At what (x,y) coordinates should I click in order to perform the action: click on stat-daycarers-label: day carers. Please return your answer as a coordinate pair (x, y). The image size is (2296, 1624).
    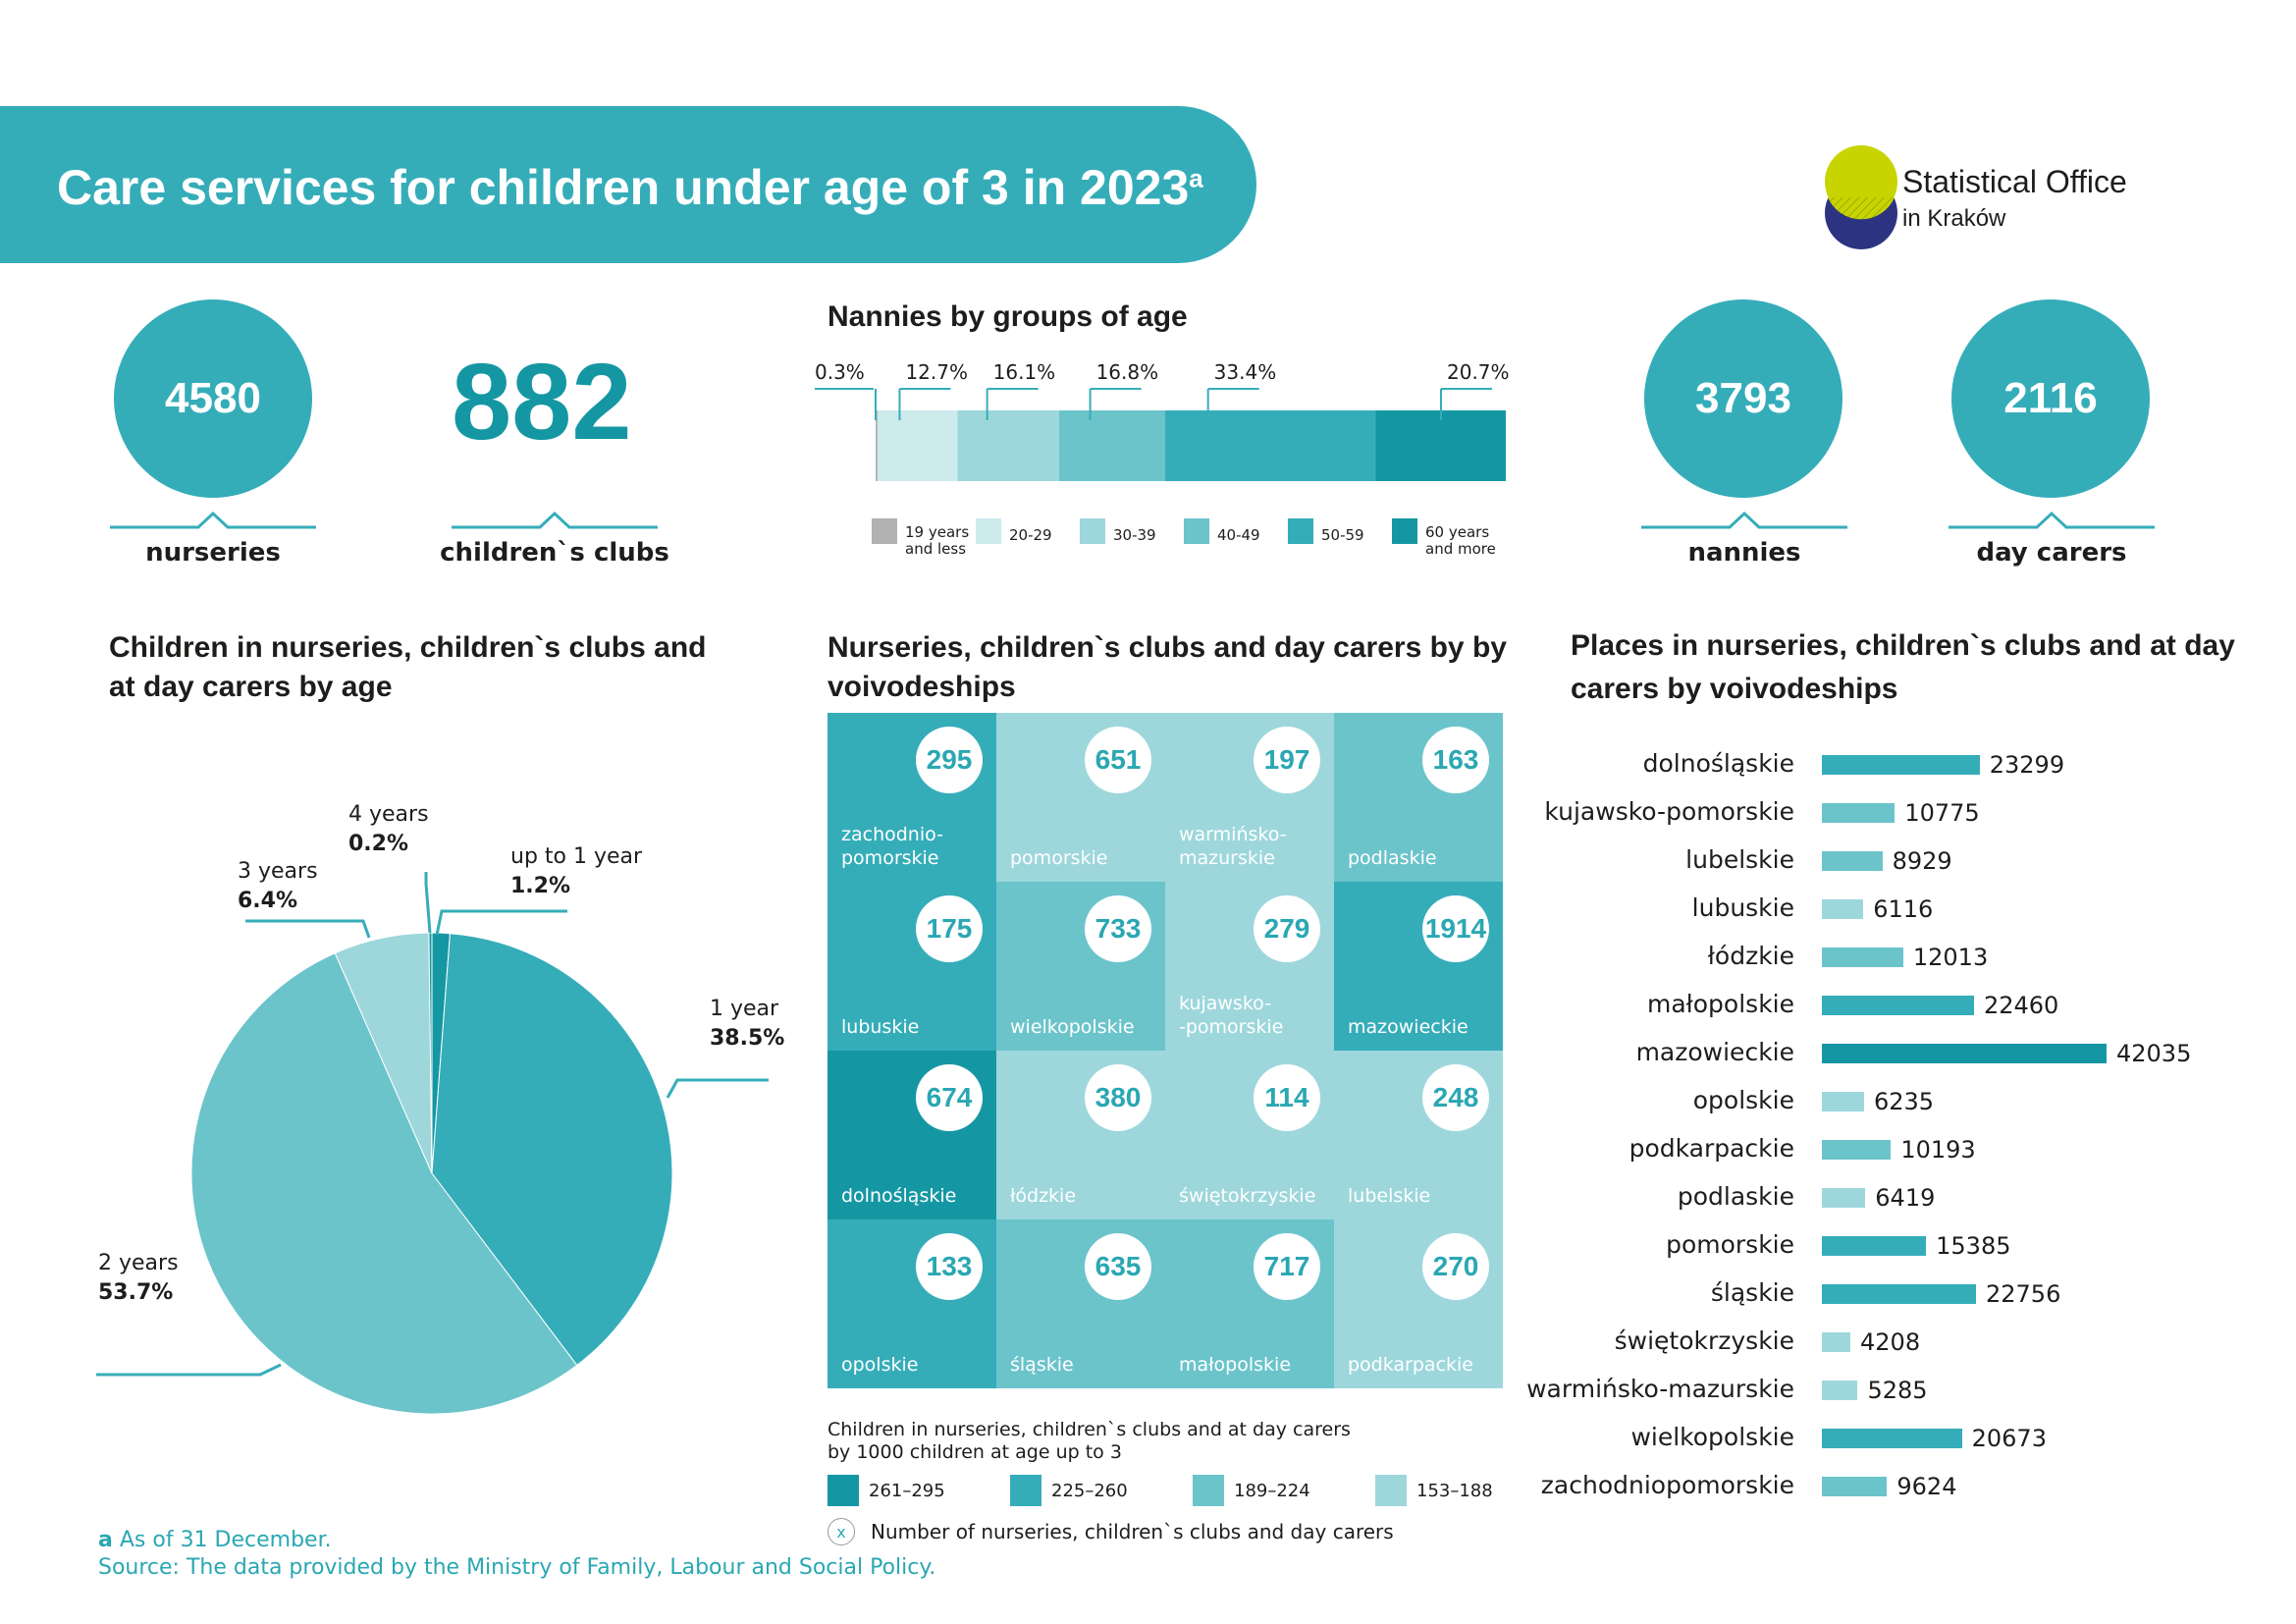
    Looking at the image, I should click on (2051, 553).